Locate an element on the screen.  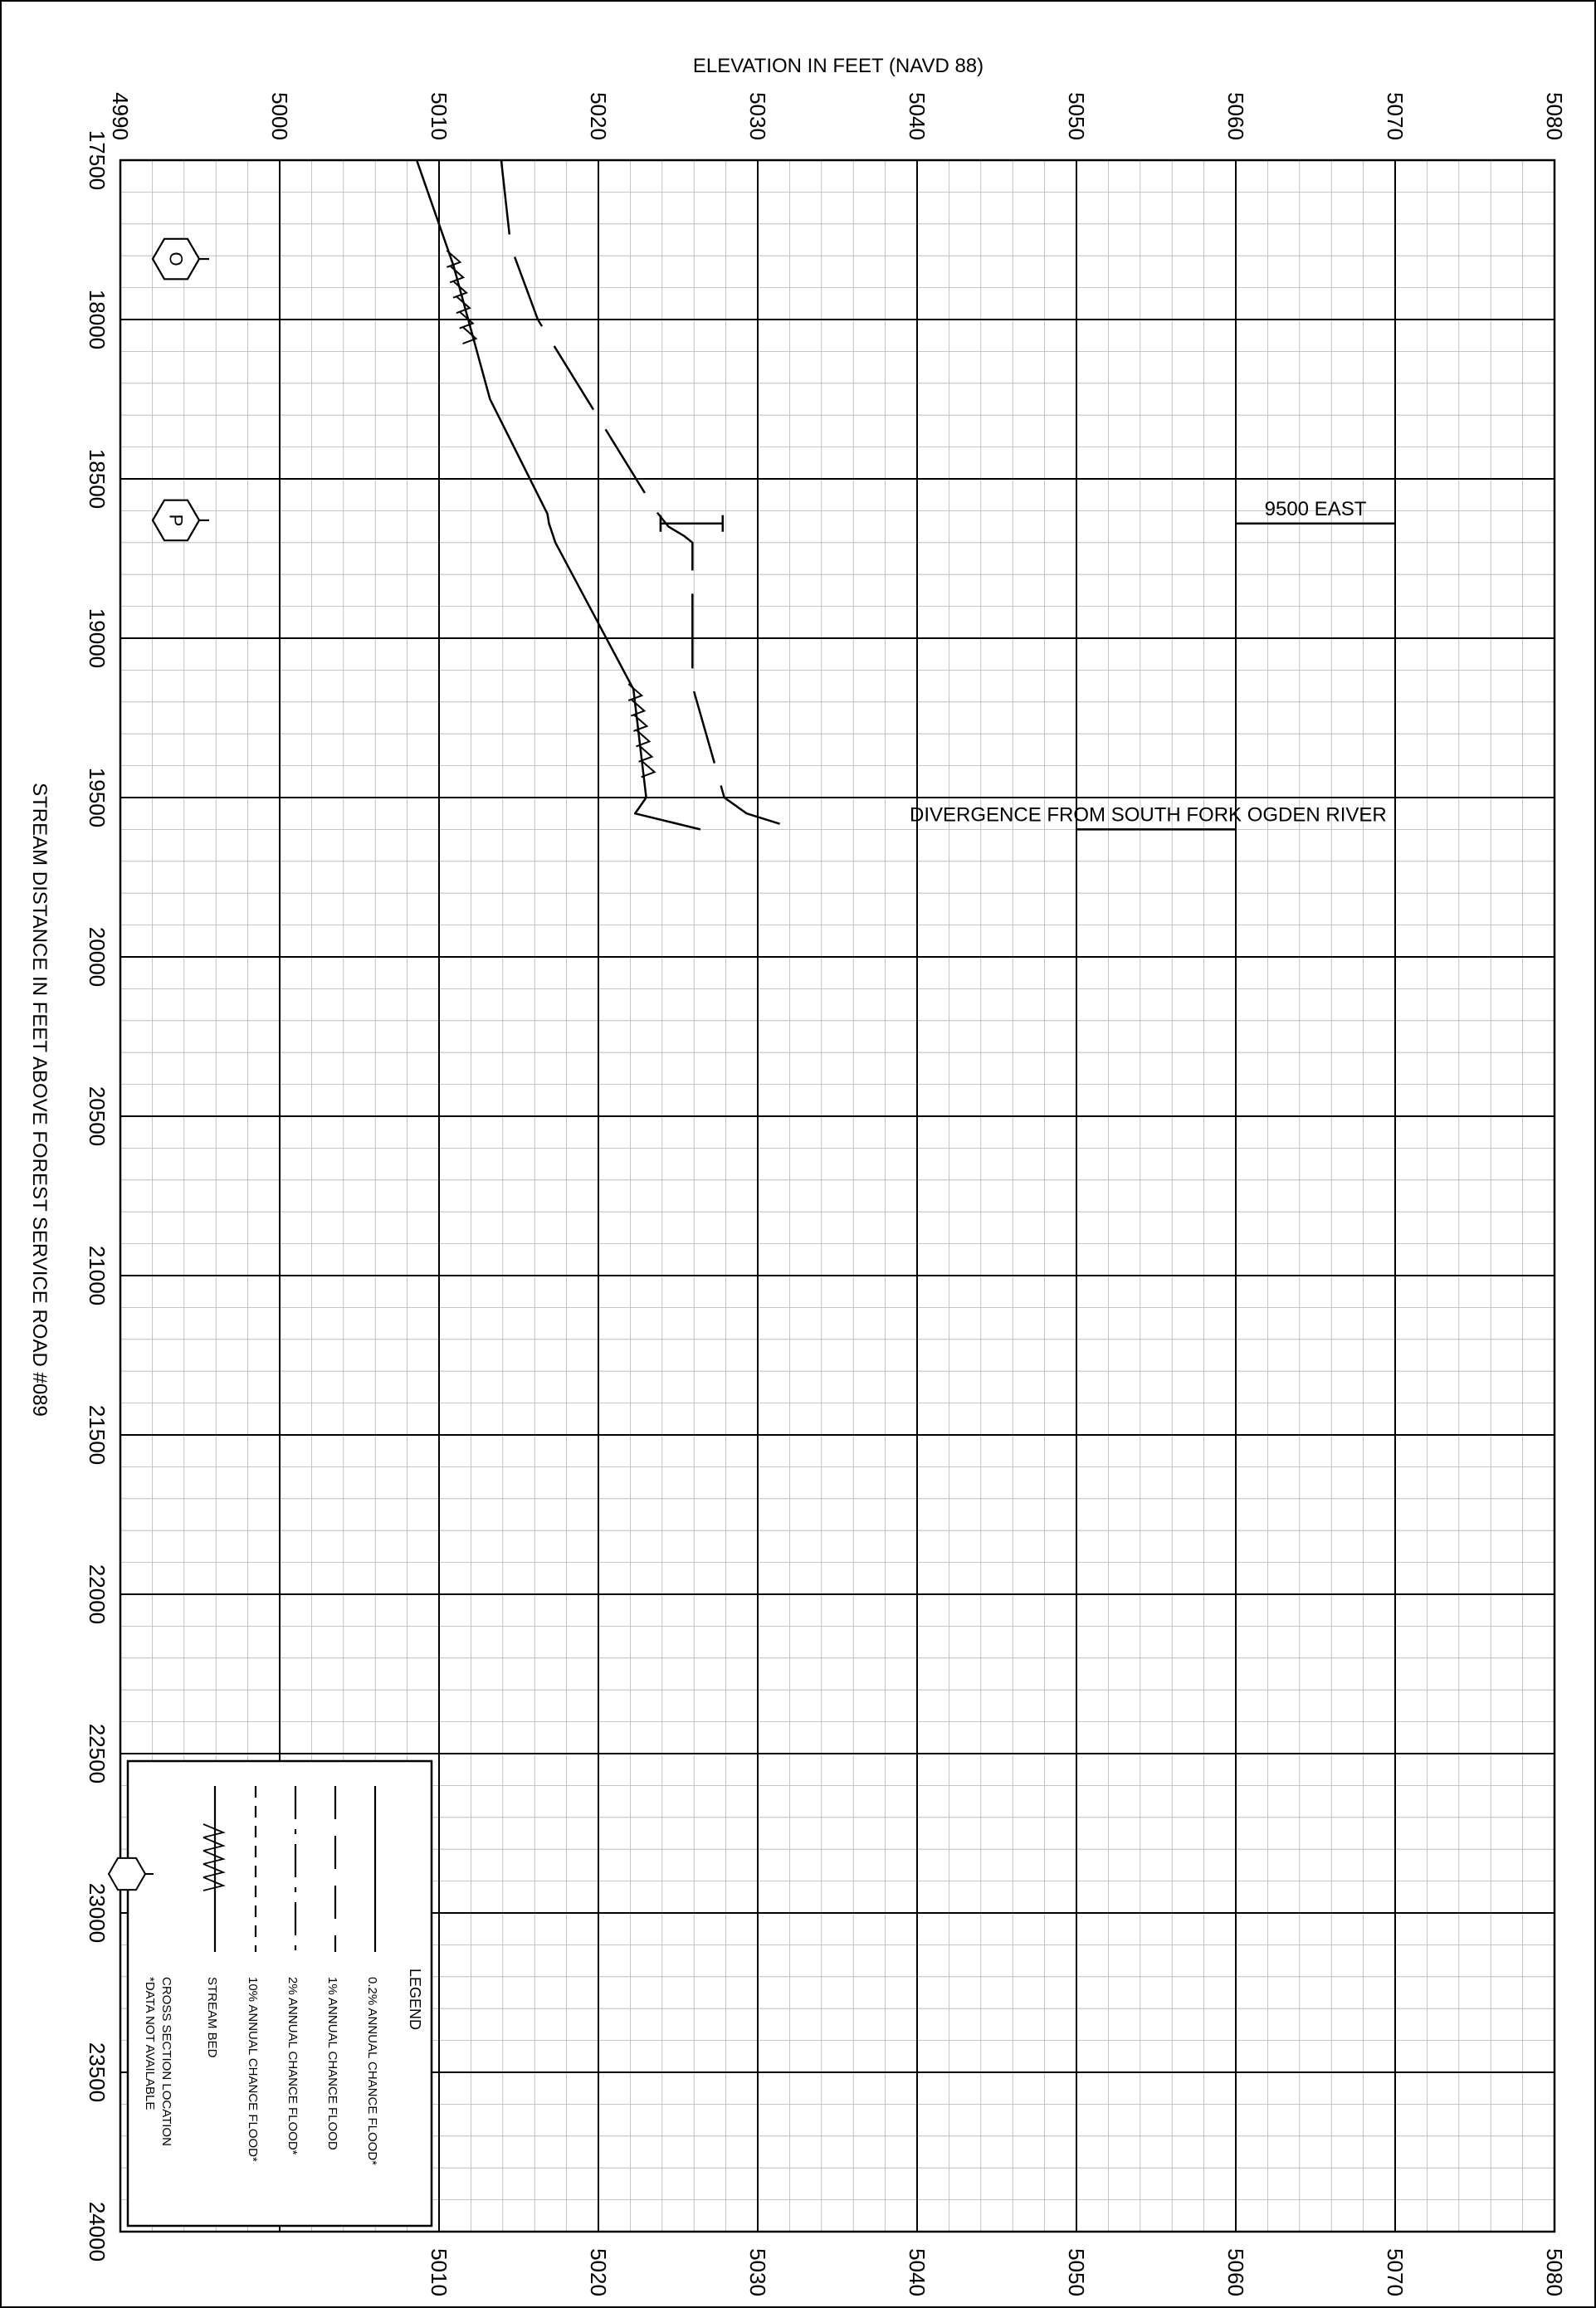
elevation-axis-label: ELEVATION IN FEET (NAVD 88) is located at coordinates (838, 66).